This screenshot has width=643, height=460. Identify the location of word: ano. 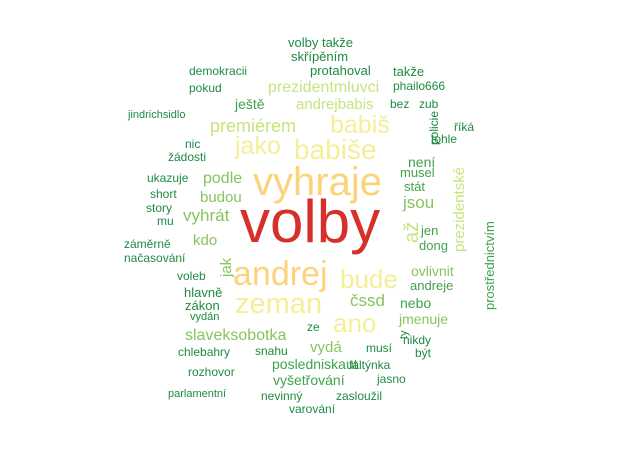
(355, 323).